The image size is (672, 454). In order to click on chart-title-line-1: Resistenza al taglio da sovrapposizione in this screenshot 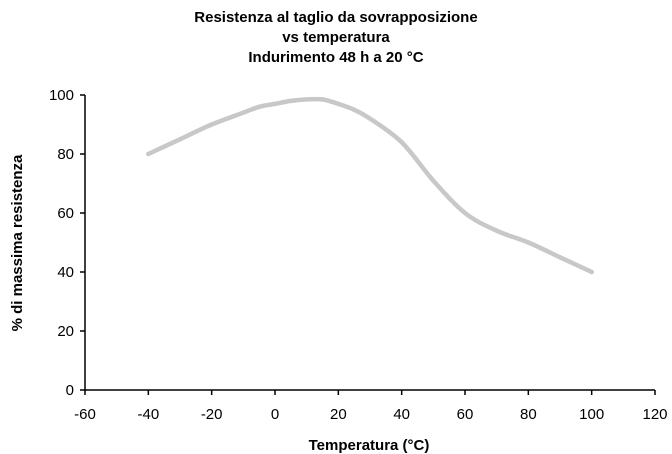, I will do `click(336, 17)`.